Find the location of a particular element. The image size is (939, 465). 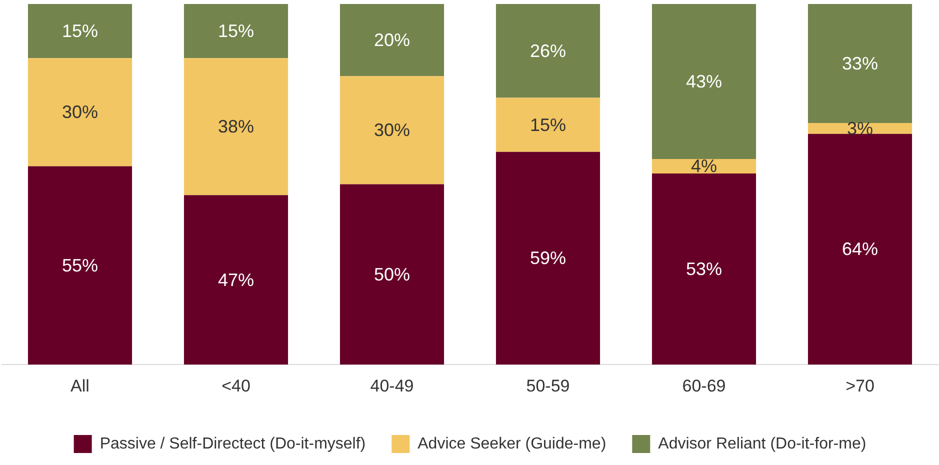

legend-label: Advice Seeker (Guide-me) is located at coordinates (512, 443).